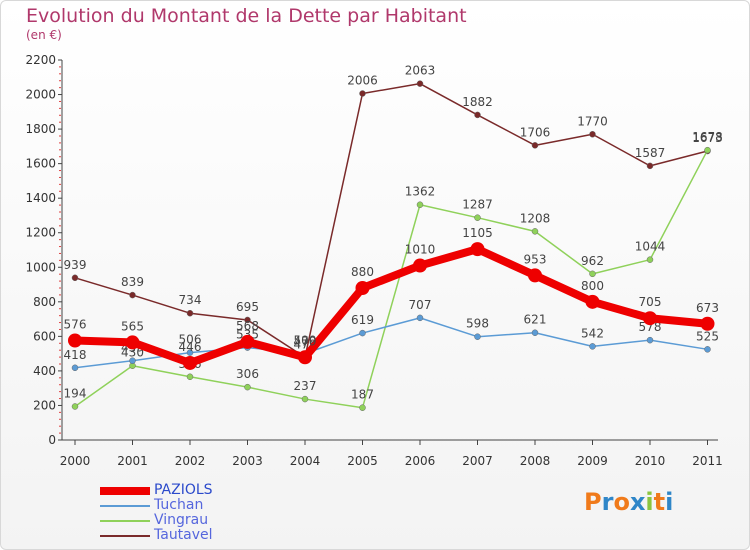  Describe the element at coordinates (132, 326) in the screenshot. I see `data-label: 565` at that location.